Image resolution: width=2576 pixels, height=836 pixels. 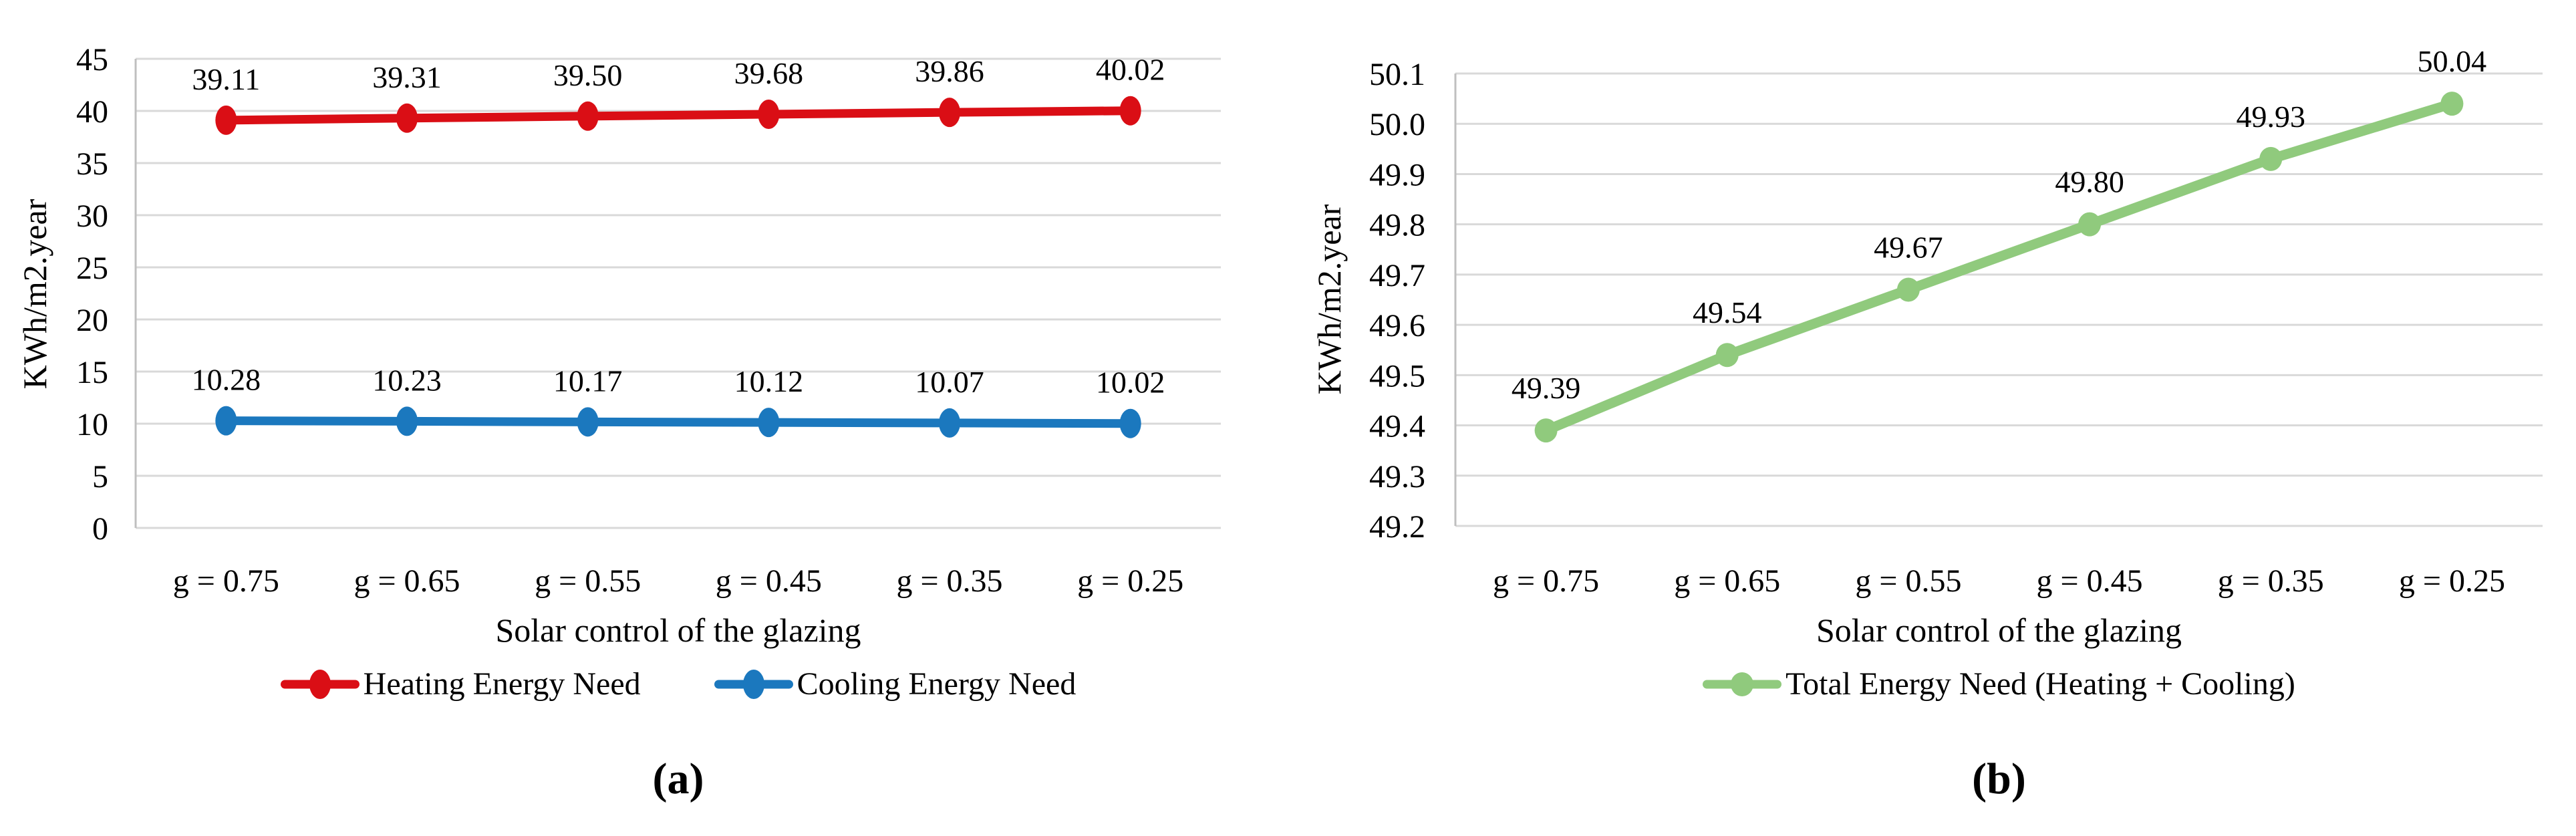 What do you see at coordinates (588, 381) in the screenshot?
I see `data-label: 10.17` at bounding box center [588, 381].